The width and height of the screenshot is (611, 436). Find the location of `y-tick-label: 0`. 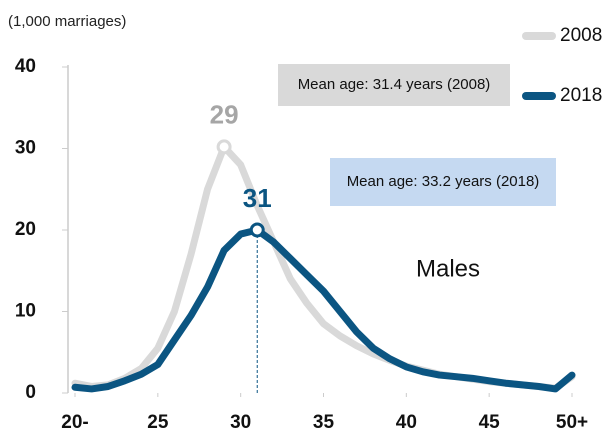

y-tick-label: 0 is located at coordinates (30, 392).